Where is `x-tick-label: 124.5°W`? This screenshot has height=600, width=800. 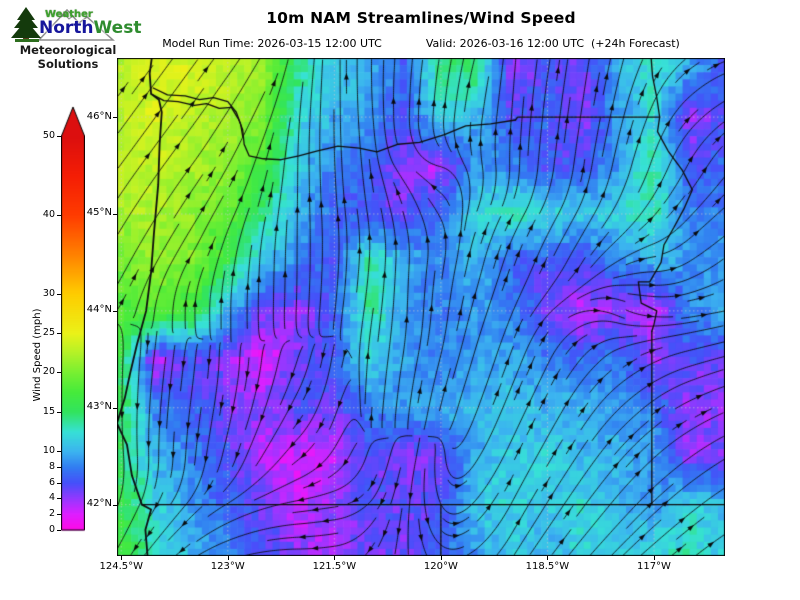
x-tick-label: 124.5°W is located at coordinates (121, 566).